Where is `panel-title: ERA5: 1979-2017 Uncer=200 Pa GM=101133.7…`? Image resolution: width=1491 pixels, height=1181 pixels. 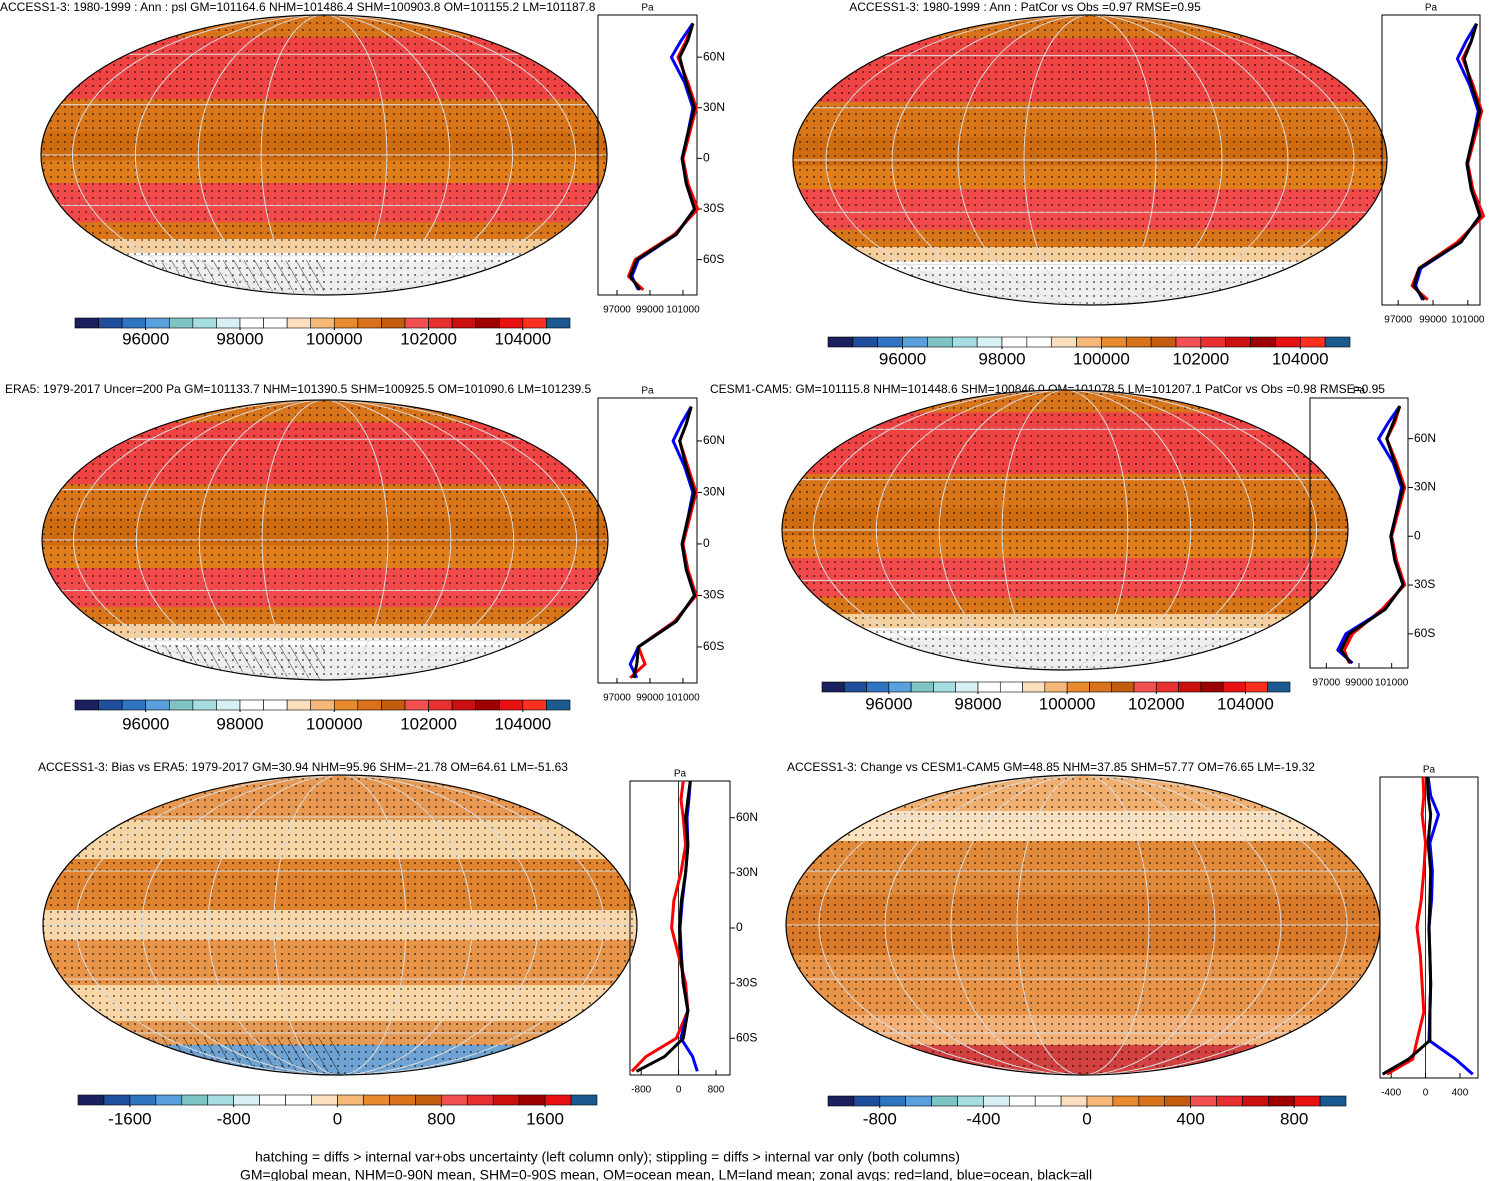
panel-title: ERA5: 1979-2017 Uncer=200 Pa GM=101133.7… is located at coordinates (298, 389).